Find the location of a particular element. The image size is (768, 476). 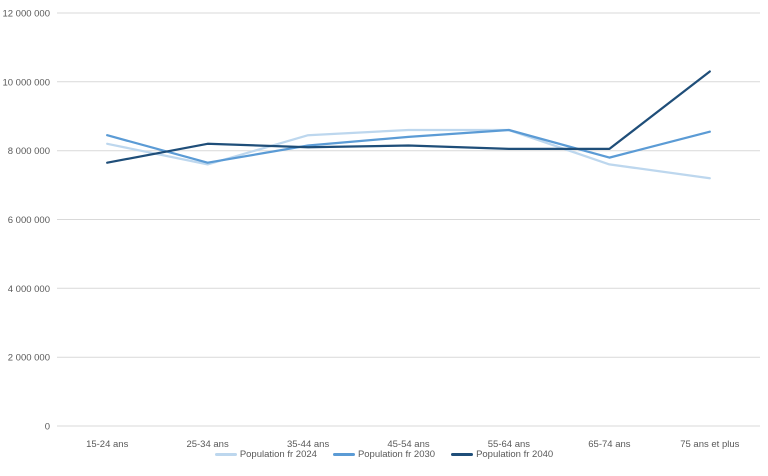

x-axis-tick-label: 25-34 ans is located at coordinates (207, 444).